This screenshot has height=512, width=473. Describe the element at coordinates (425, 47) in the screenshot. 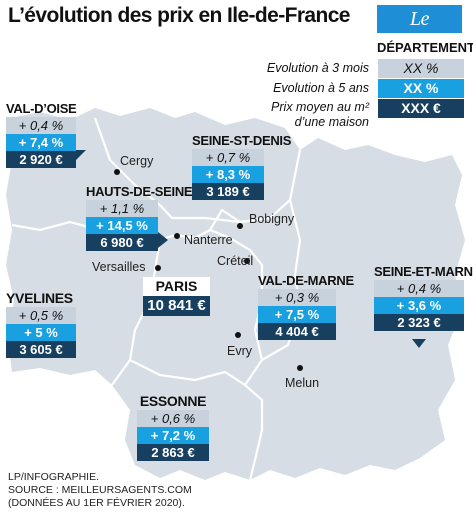

I see `legend-heading: DÉPARTEMENT` at that location.